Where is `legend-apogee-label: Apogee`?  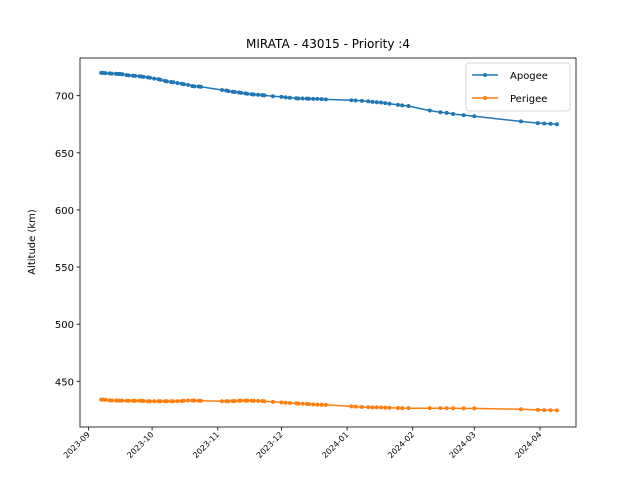 legend-apogee-label: Apogee is located at coordinates (529, 76).